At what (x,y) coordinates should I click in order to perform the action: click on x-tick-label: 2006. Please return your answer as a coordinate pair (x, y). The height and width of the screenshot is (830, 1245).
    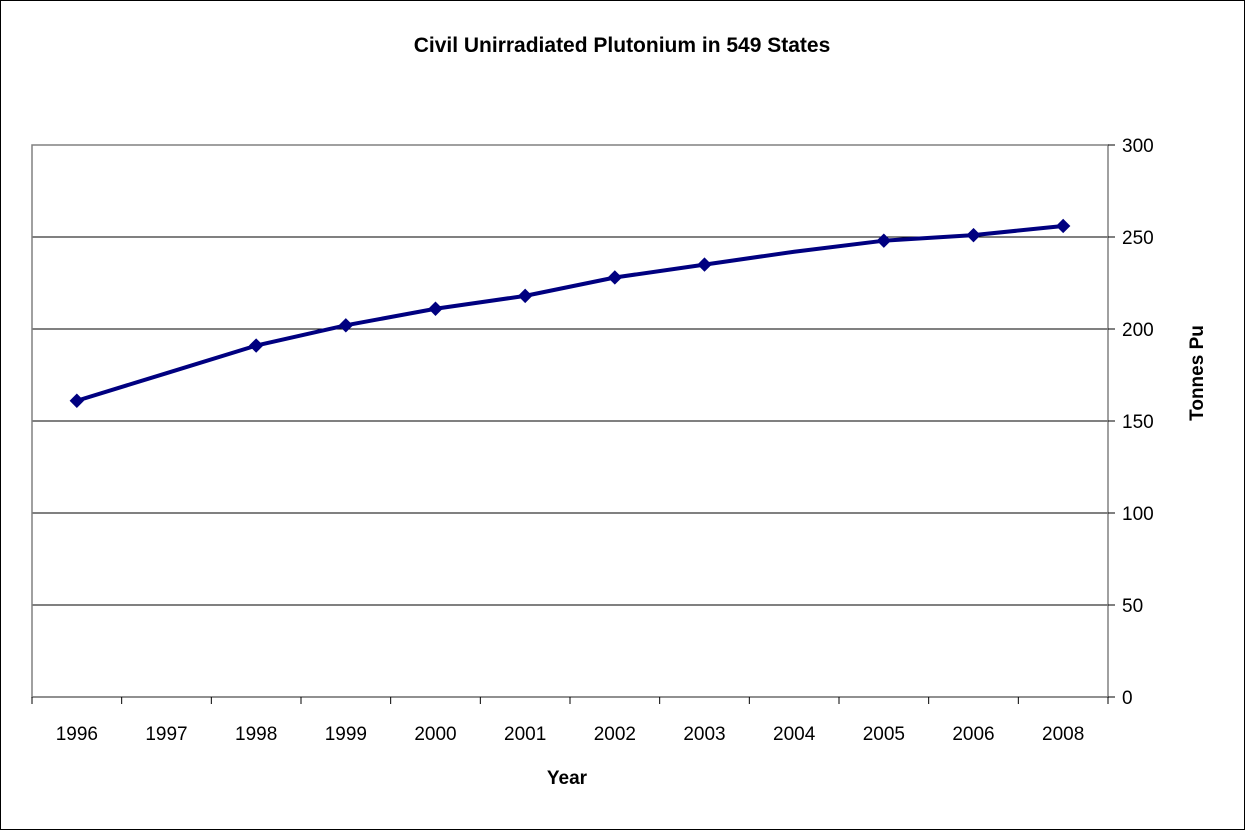
    Looking at the image, I should click on (973, 734).